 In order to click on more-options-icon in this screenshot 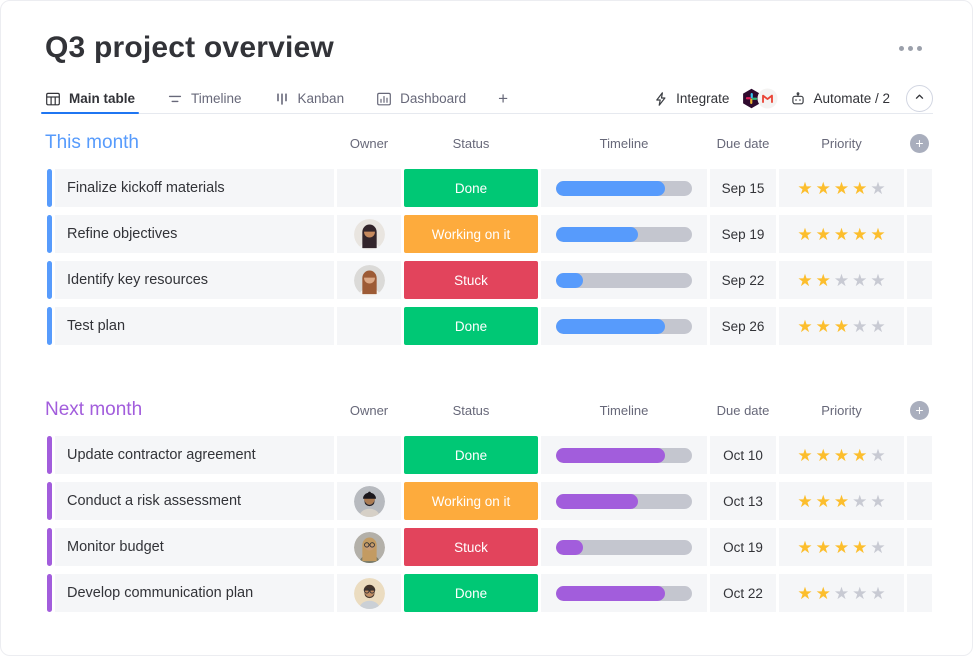, I will do `click(910, 48)`.